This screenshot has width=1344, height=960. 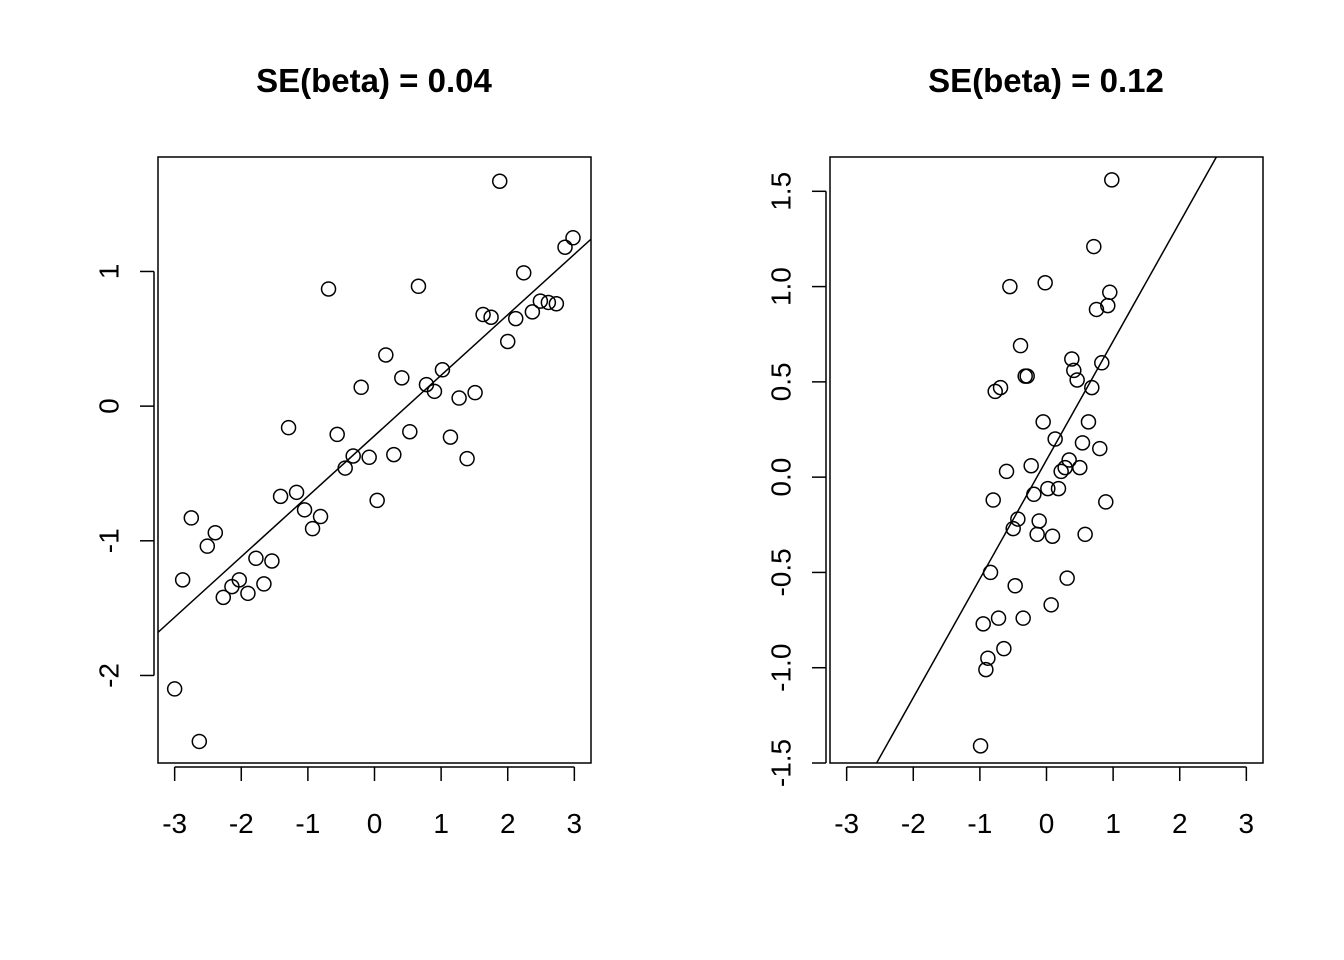 I want to click on right-y-tick-label: -0.5, so click(x=780, y=572).